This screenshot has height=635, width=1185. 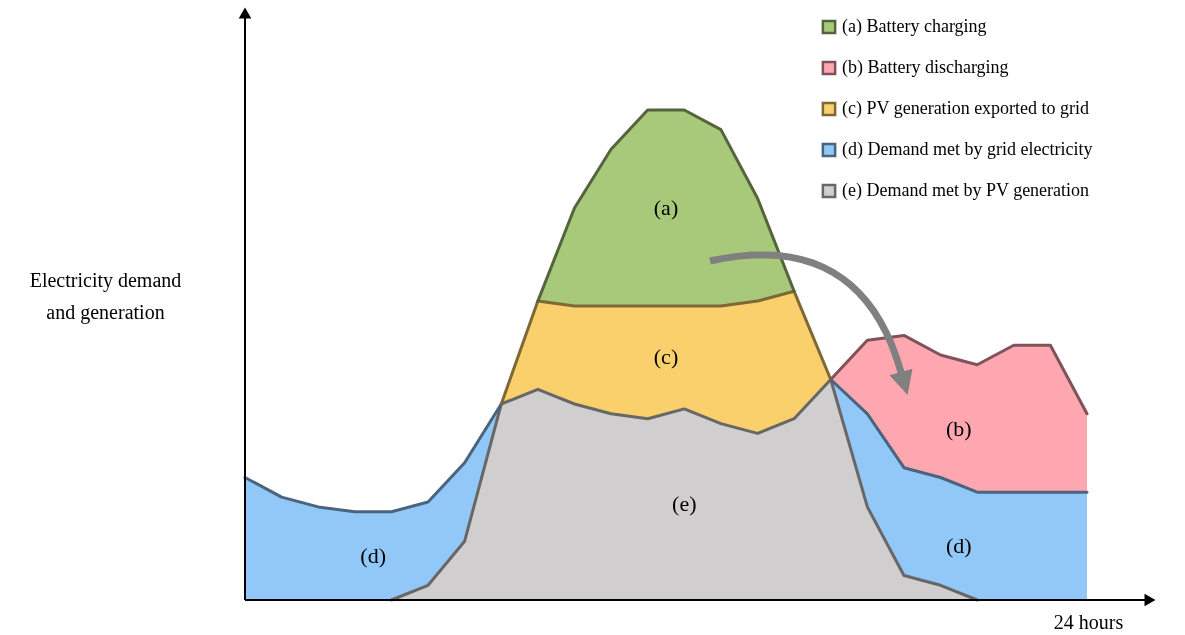 What do you see at coordinates (967, 149) in the screenshot?
I see `legend-label: (d) Demand met by grid electricity` at bounding box center [967, 149].